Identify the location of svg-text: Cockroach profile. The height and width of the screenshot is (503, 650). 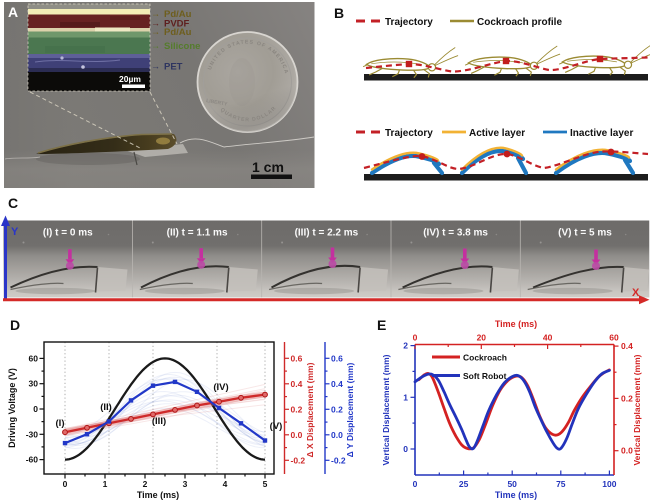
(519, 22).